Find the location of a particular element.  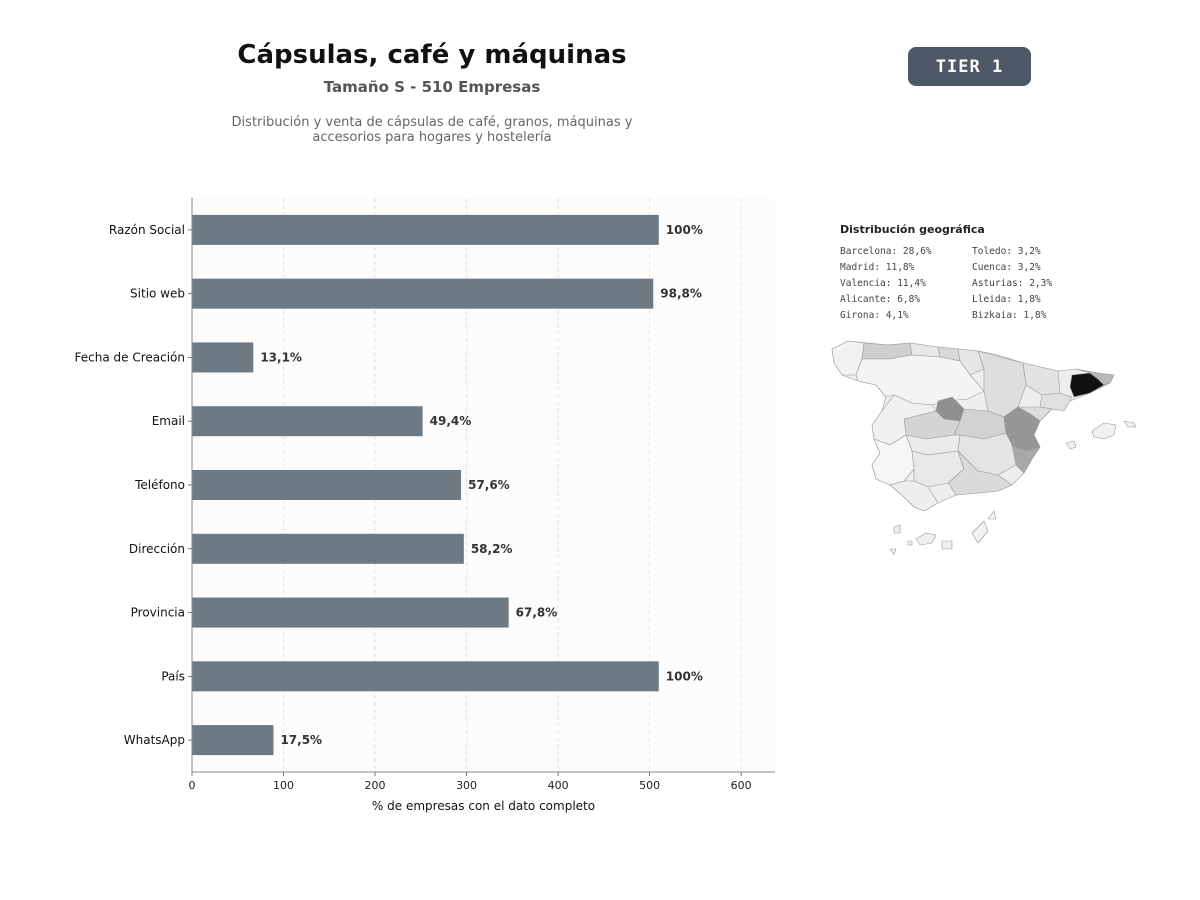

y-tick-label: Teléfono is located at coordinates (159, 485).